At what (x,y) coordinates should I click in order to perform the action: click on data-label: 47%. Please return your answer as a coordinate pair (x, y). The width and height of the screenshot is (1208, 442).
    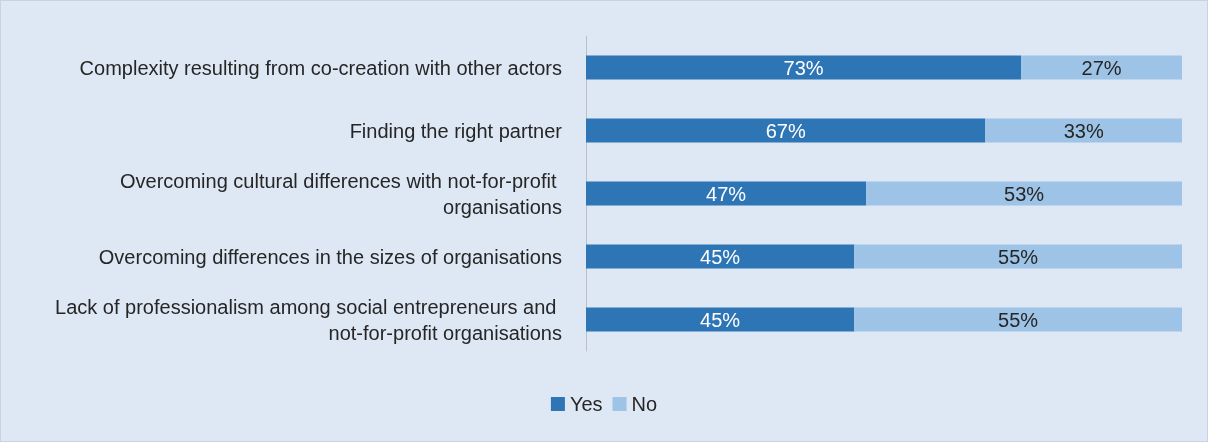
    Looking at the image, I should click on (726, 193).